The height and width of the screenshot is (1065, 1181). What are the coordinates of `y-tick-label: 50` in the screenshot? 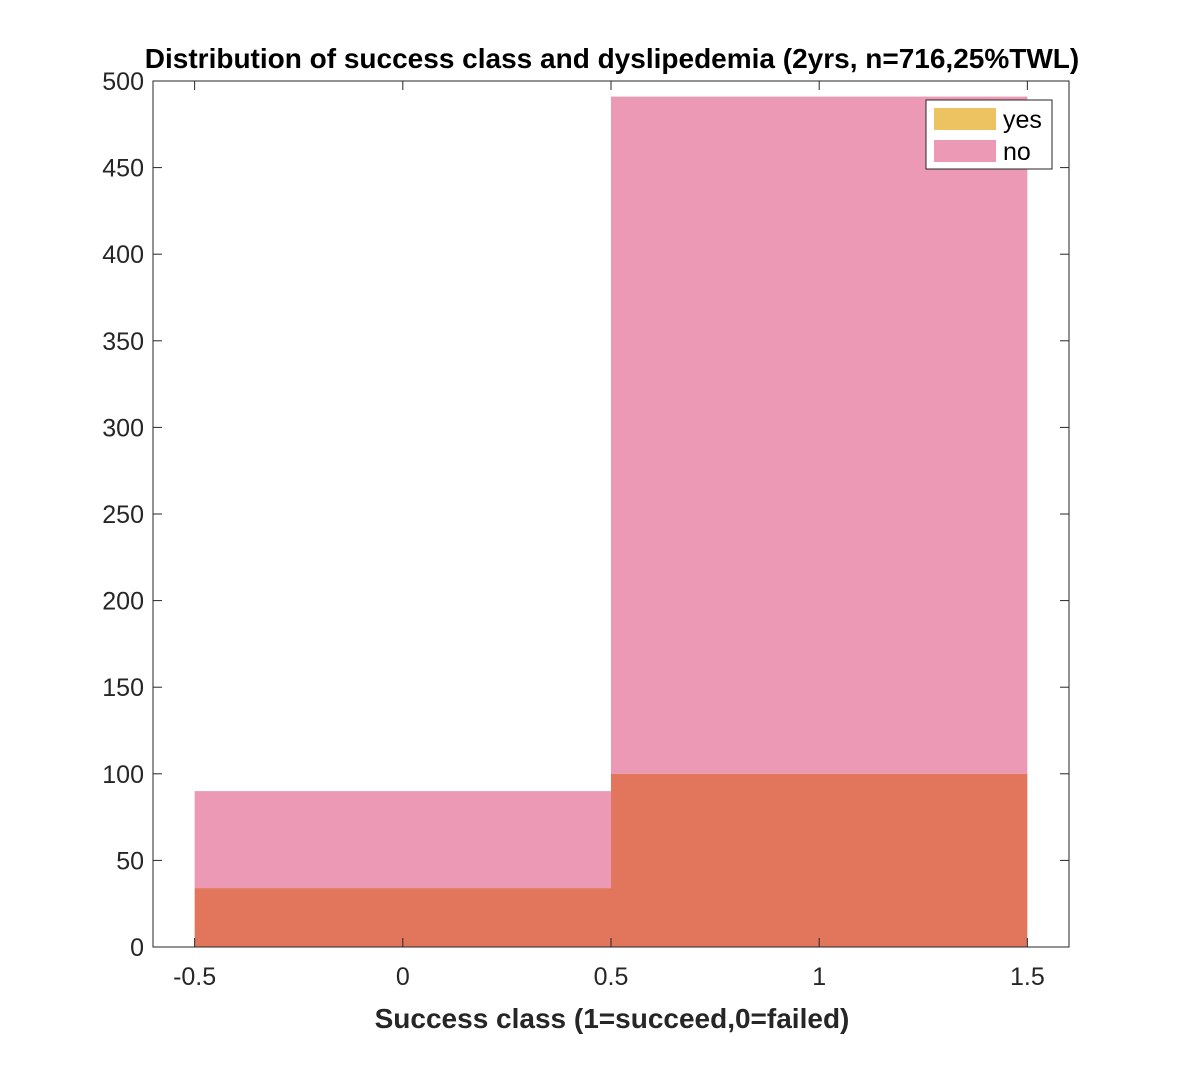 It's located at (130, 861).